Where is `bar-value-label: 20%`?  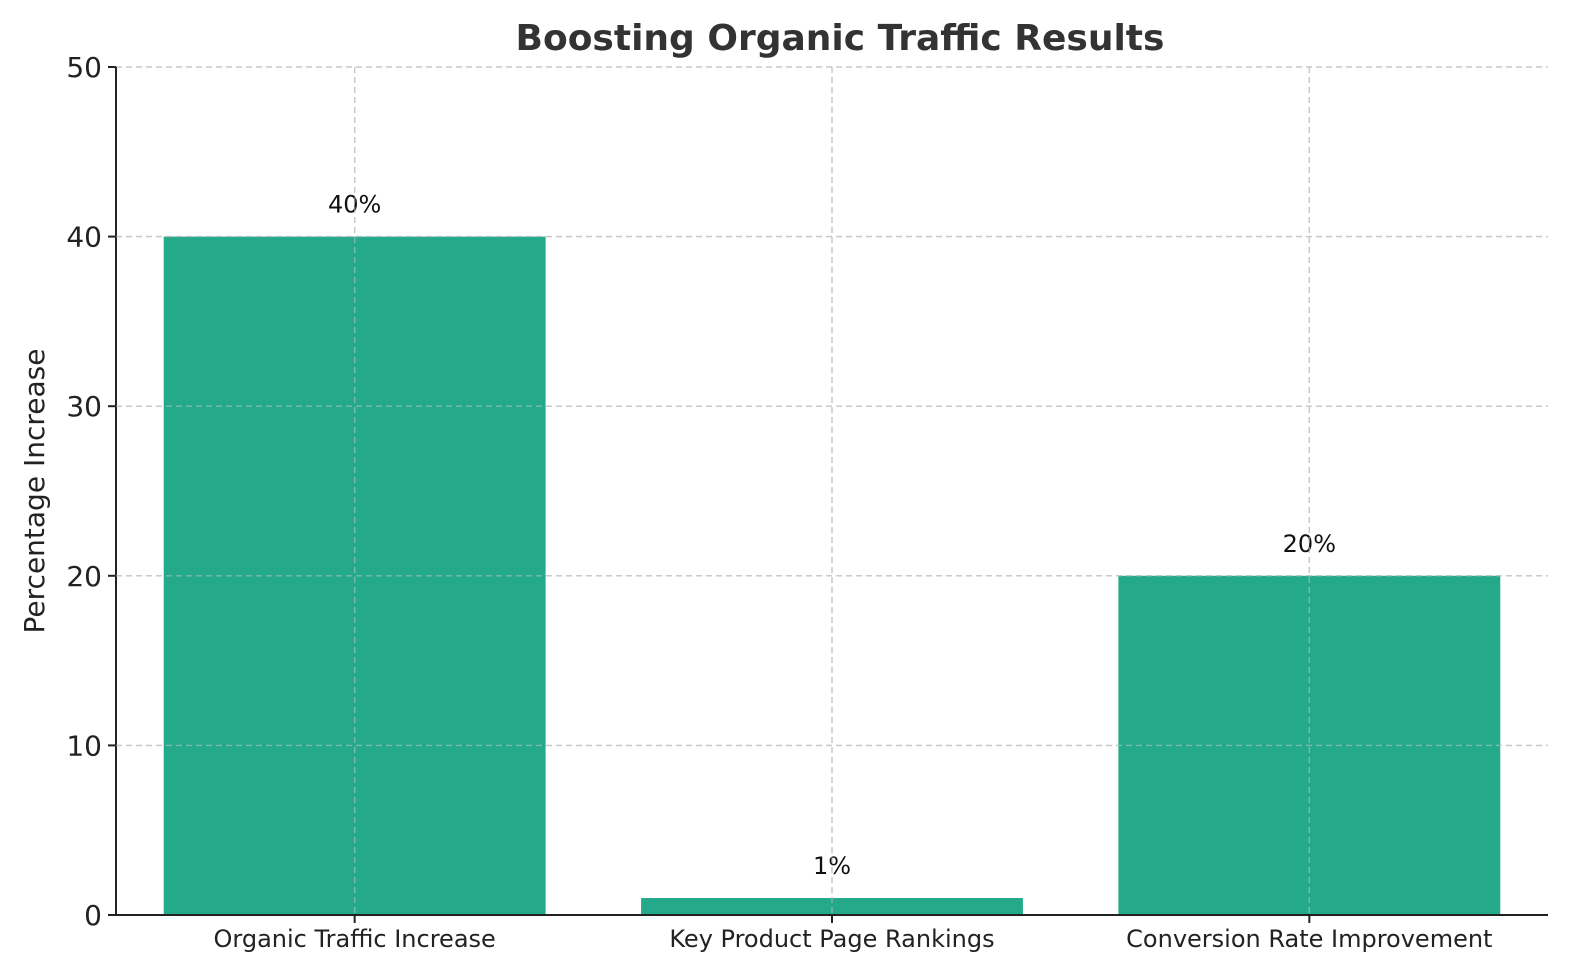
bar-value-label: 20% is located at coordinates (1309, 544).